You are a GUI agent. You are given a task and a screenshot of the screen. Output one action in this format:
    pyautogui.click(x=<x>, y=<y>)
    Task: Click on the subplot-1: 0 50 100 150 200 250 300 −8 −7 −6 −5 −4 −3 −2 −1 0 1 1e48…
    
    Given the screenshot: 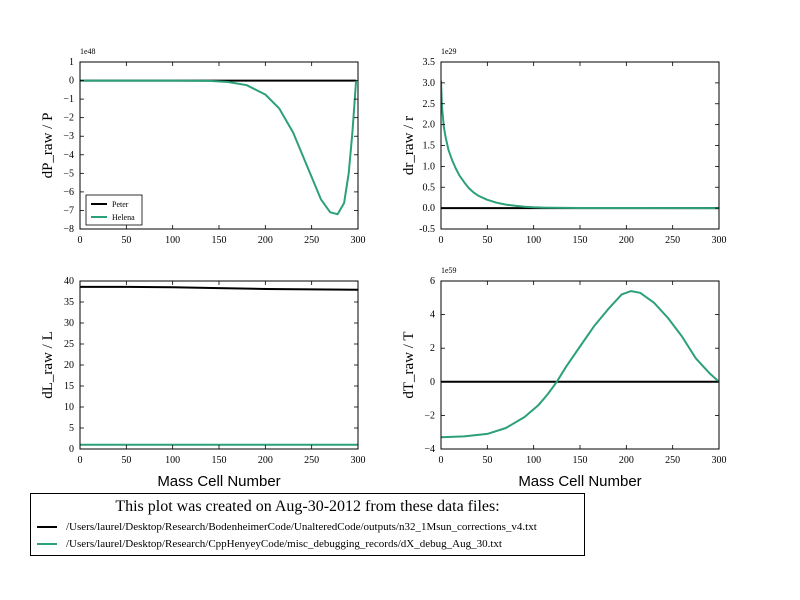 What is the action you would take?
    pyautogui.click(x=203, y=146)
    